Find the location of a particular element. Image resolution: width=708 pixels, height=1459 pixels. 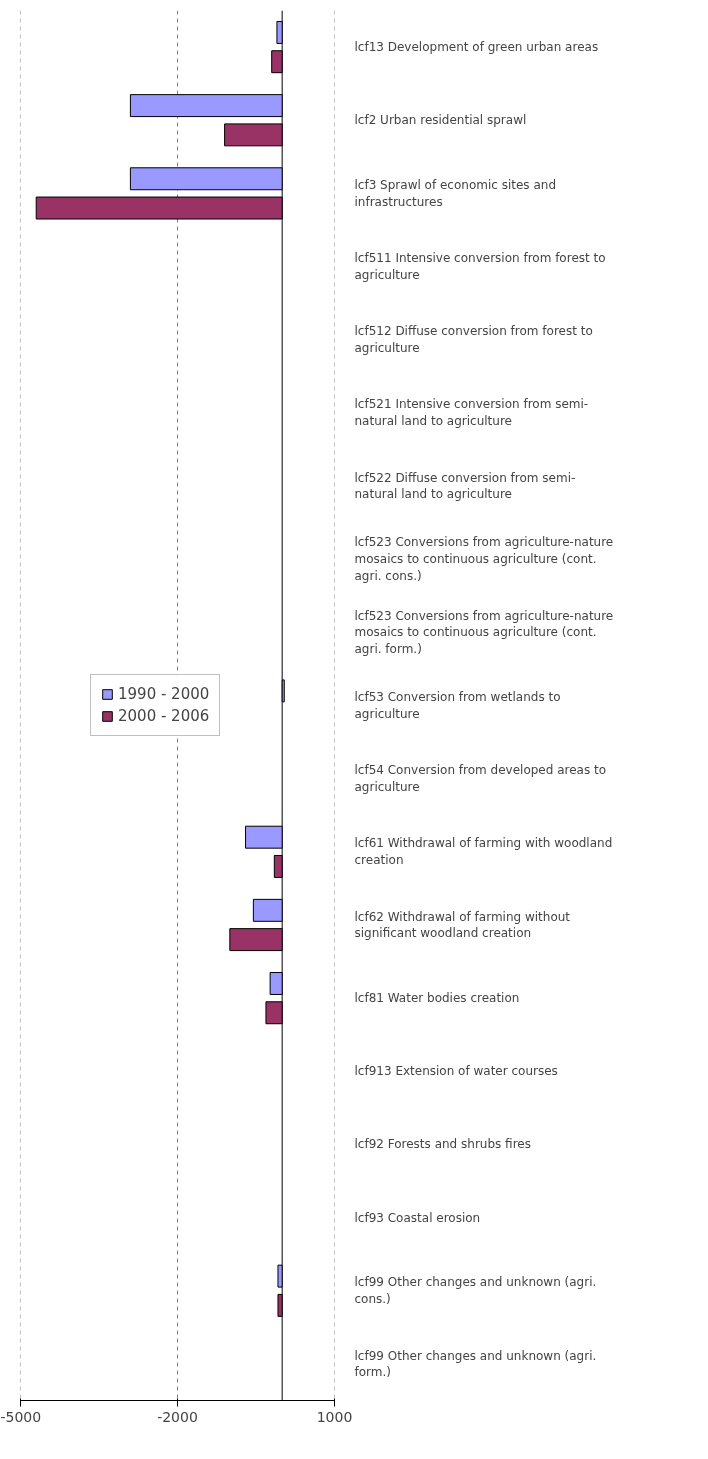

x-tick-label: 1000 is located at coordinates (334, 1416).